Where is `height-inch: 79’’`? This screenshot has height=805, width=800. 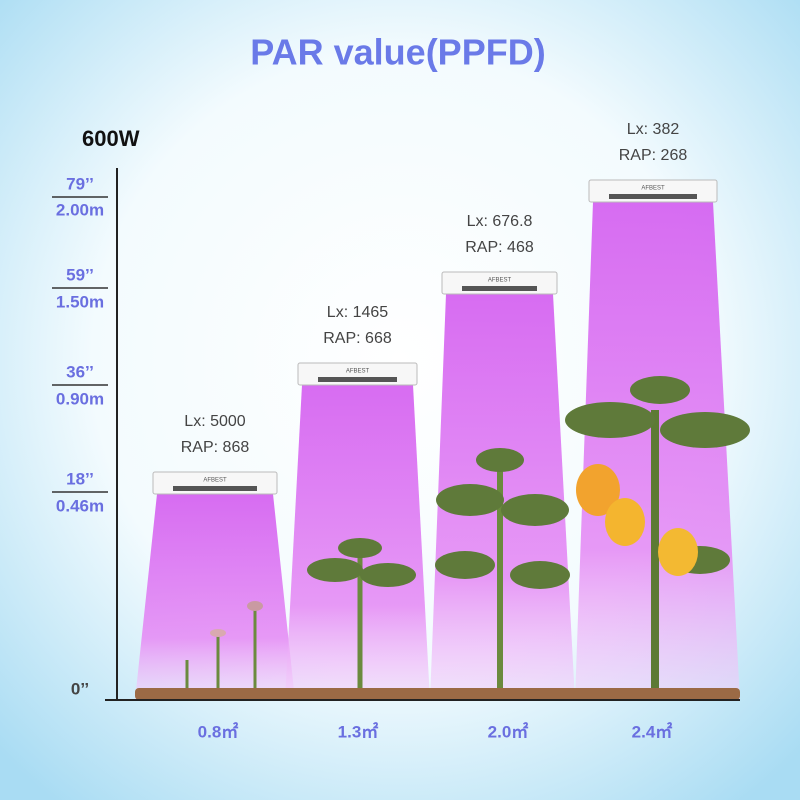 height-inch: 79’’ is located at coordinates (80, 183).